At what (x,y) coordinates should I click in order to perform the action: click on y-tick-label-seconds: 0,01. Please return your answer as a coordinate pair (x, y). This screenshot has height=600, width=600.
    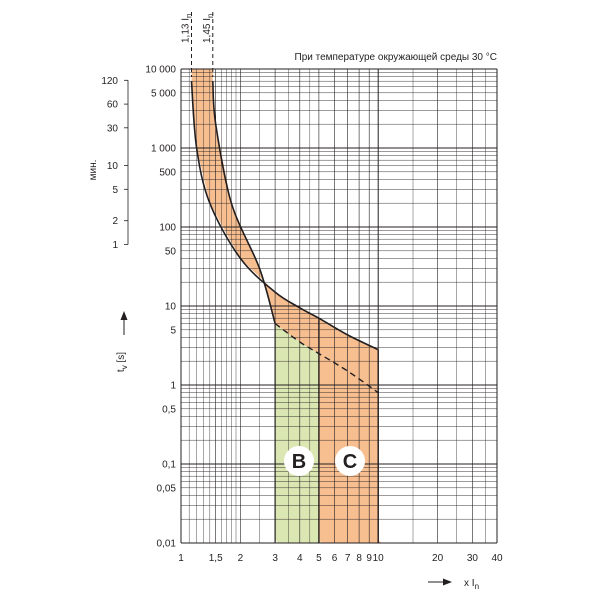
    Looking at the image, I should click on (167, 544).